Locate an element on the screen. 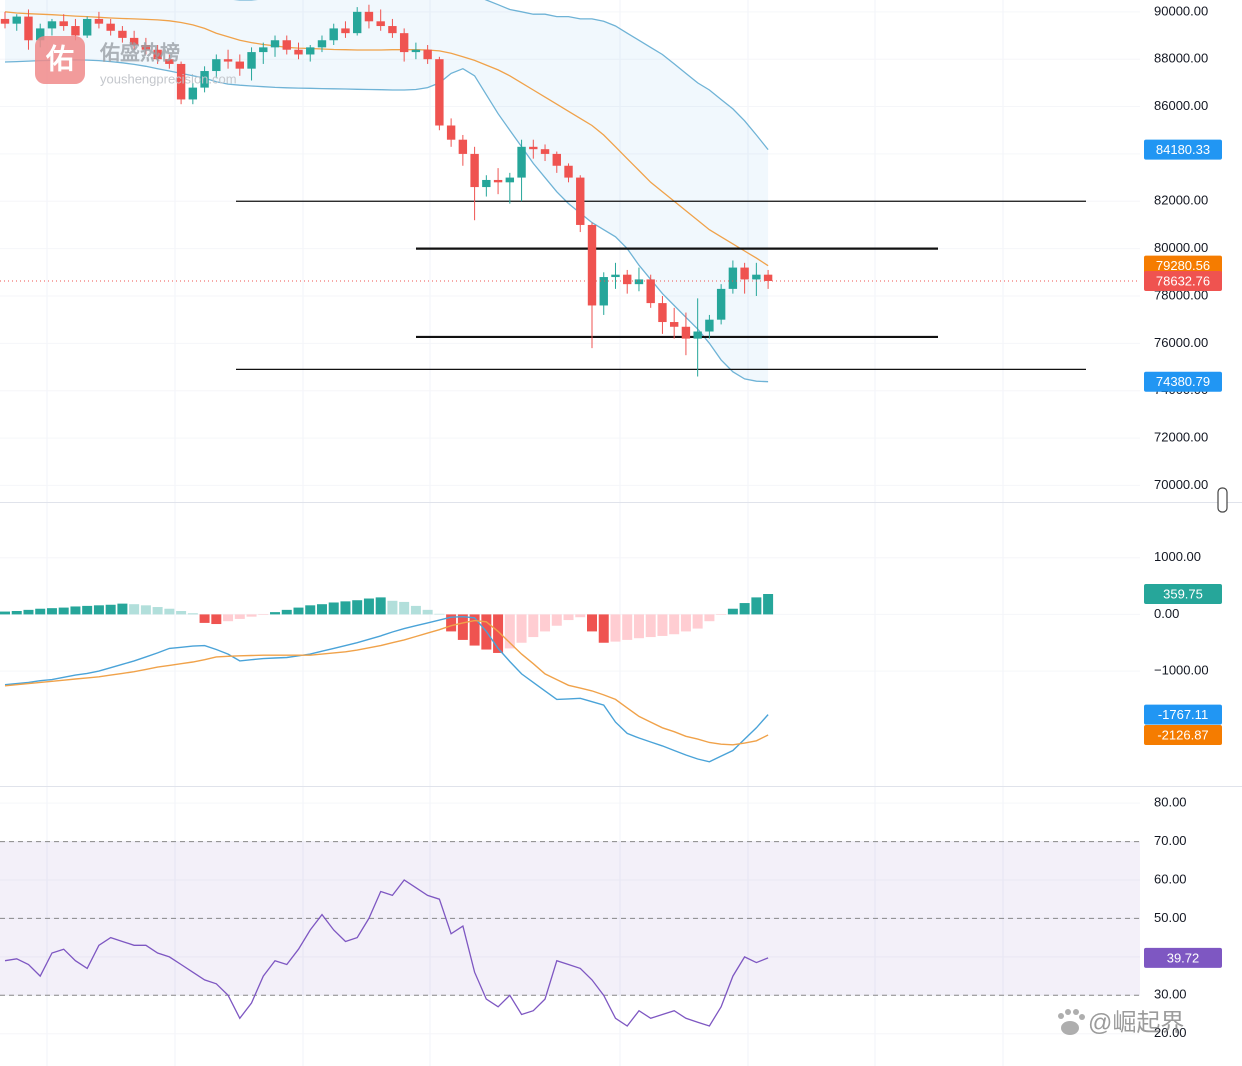  indicator-line is located at coordinates (386, 689).